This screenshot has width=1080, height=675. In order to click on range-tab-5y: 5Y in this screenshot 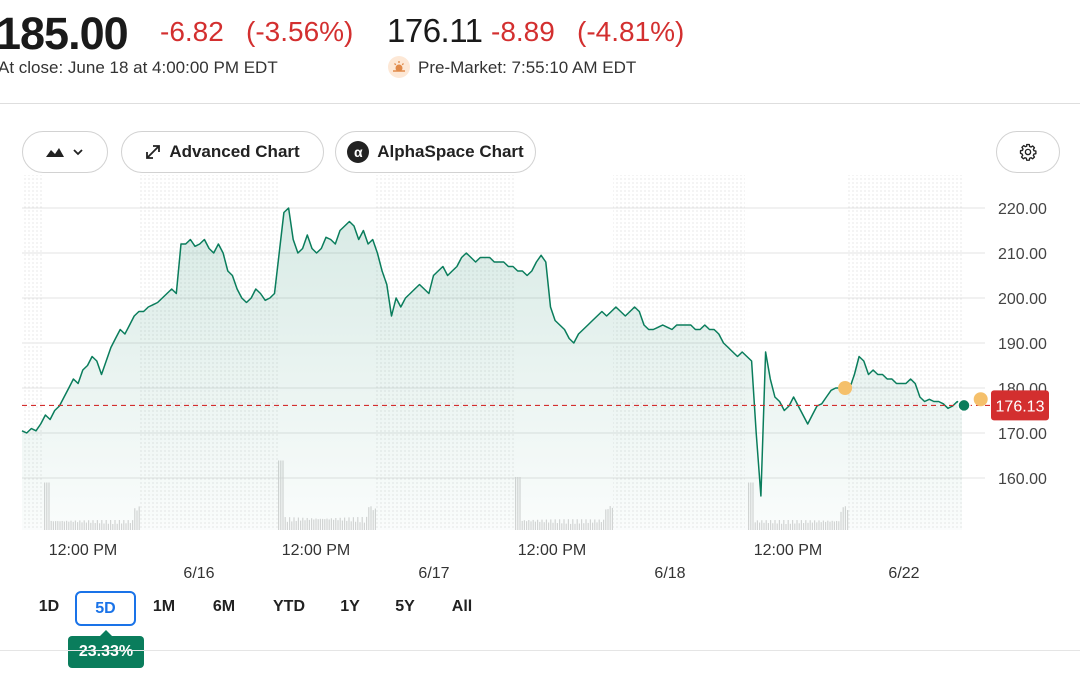, I will do `click(405, 606)`.